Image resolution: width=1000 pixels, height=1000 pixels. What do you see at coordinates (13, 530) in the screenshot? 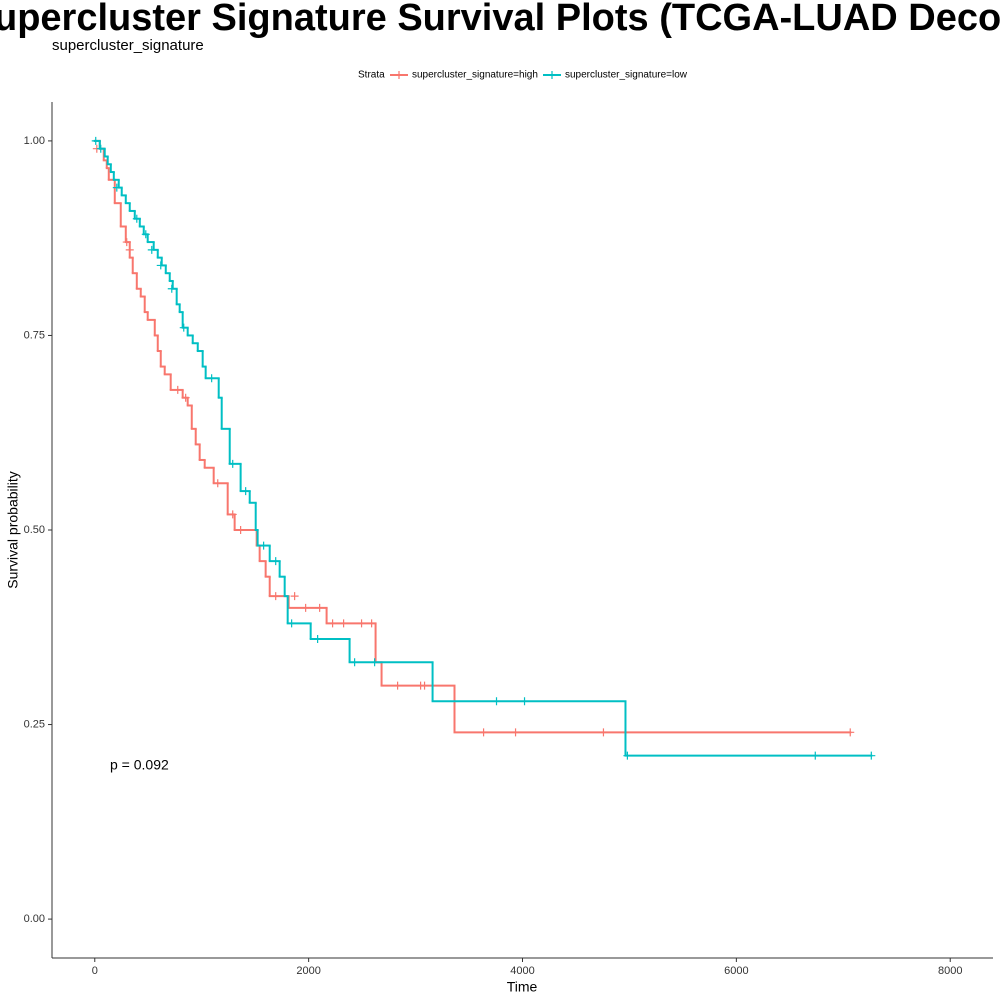
I see `y-axis-label: Survival probability` at bounding box center [13, 530].